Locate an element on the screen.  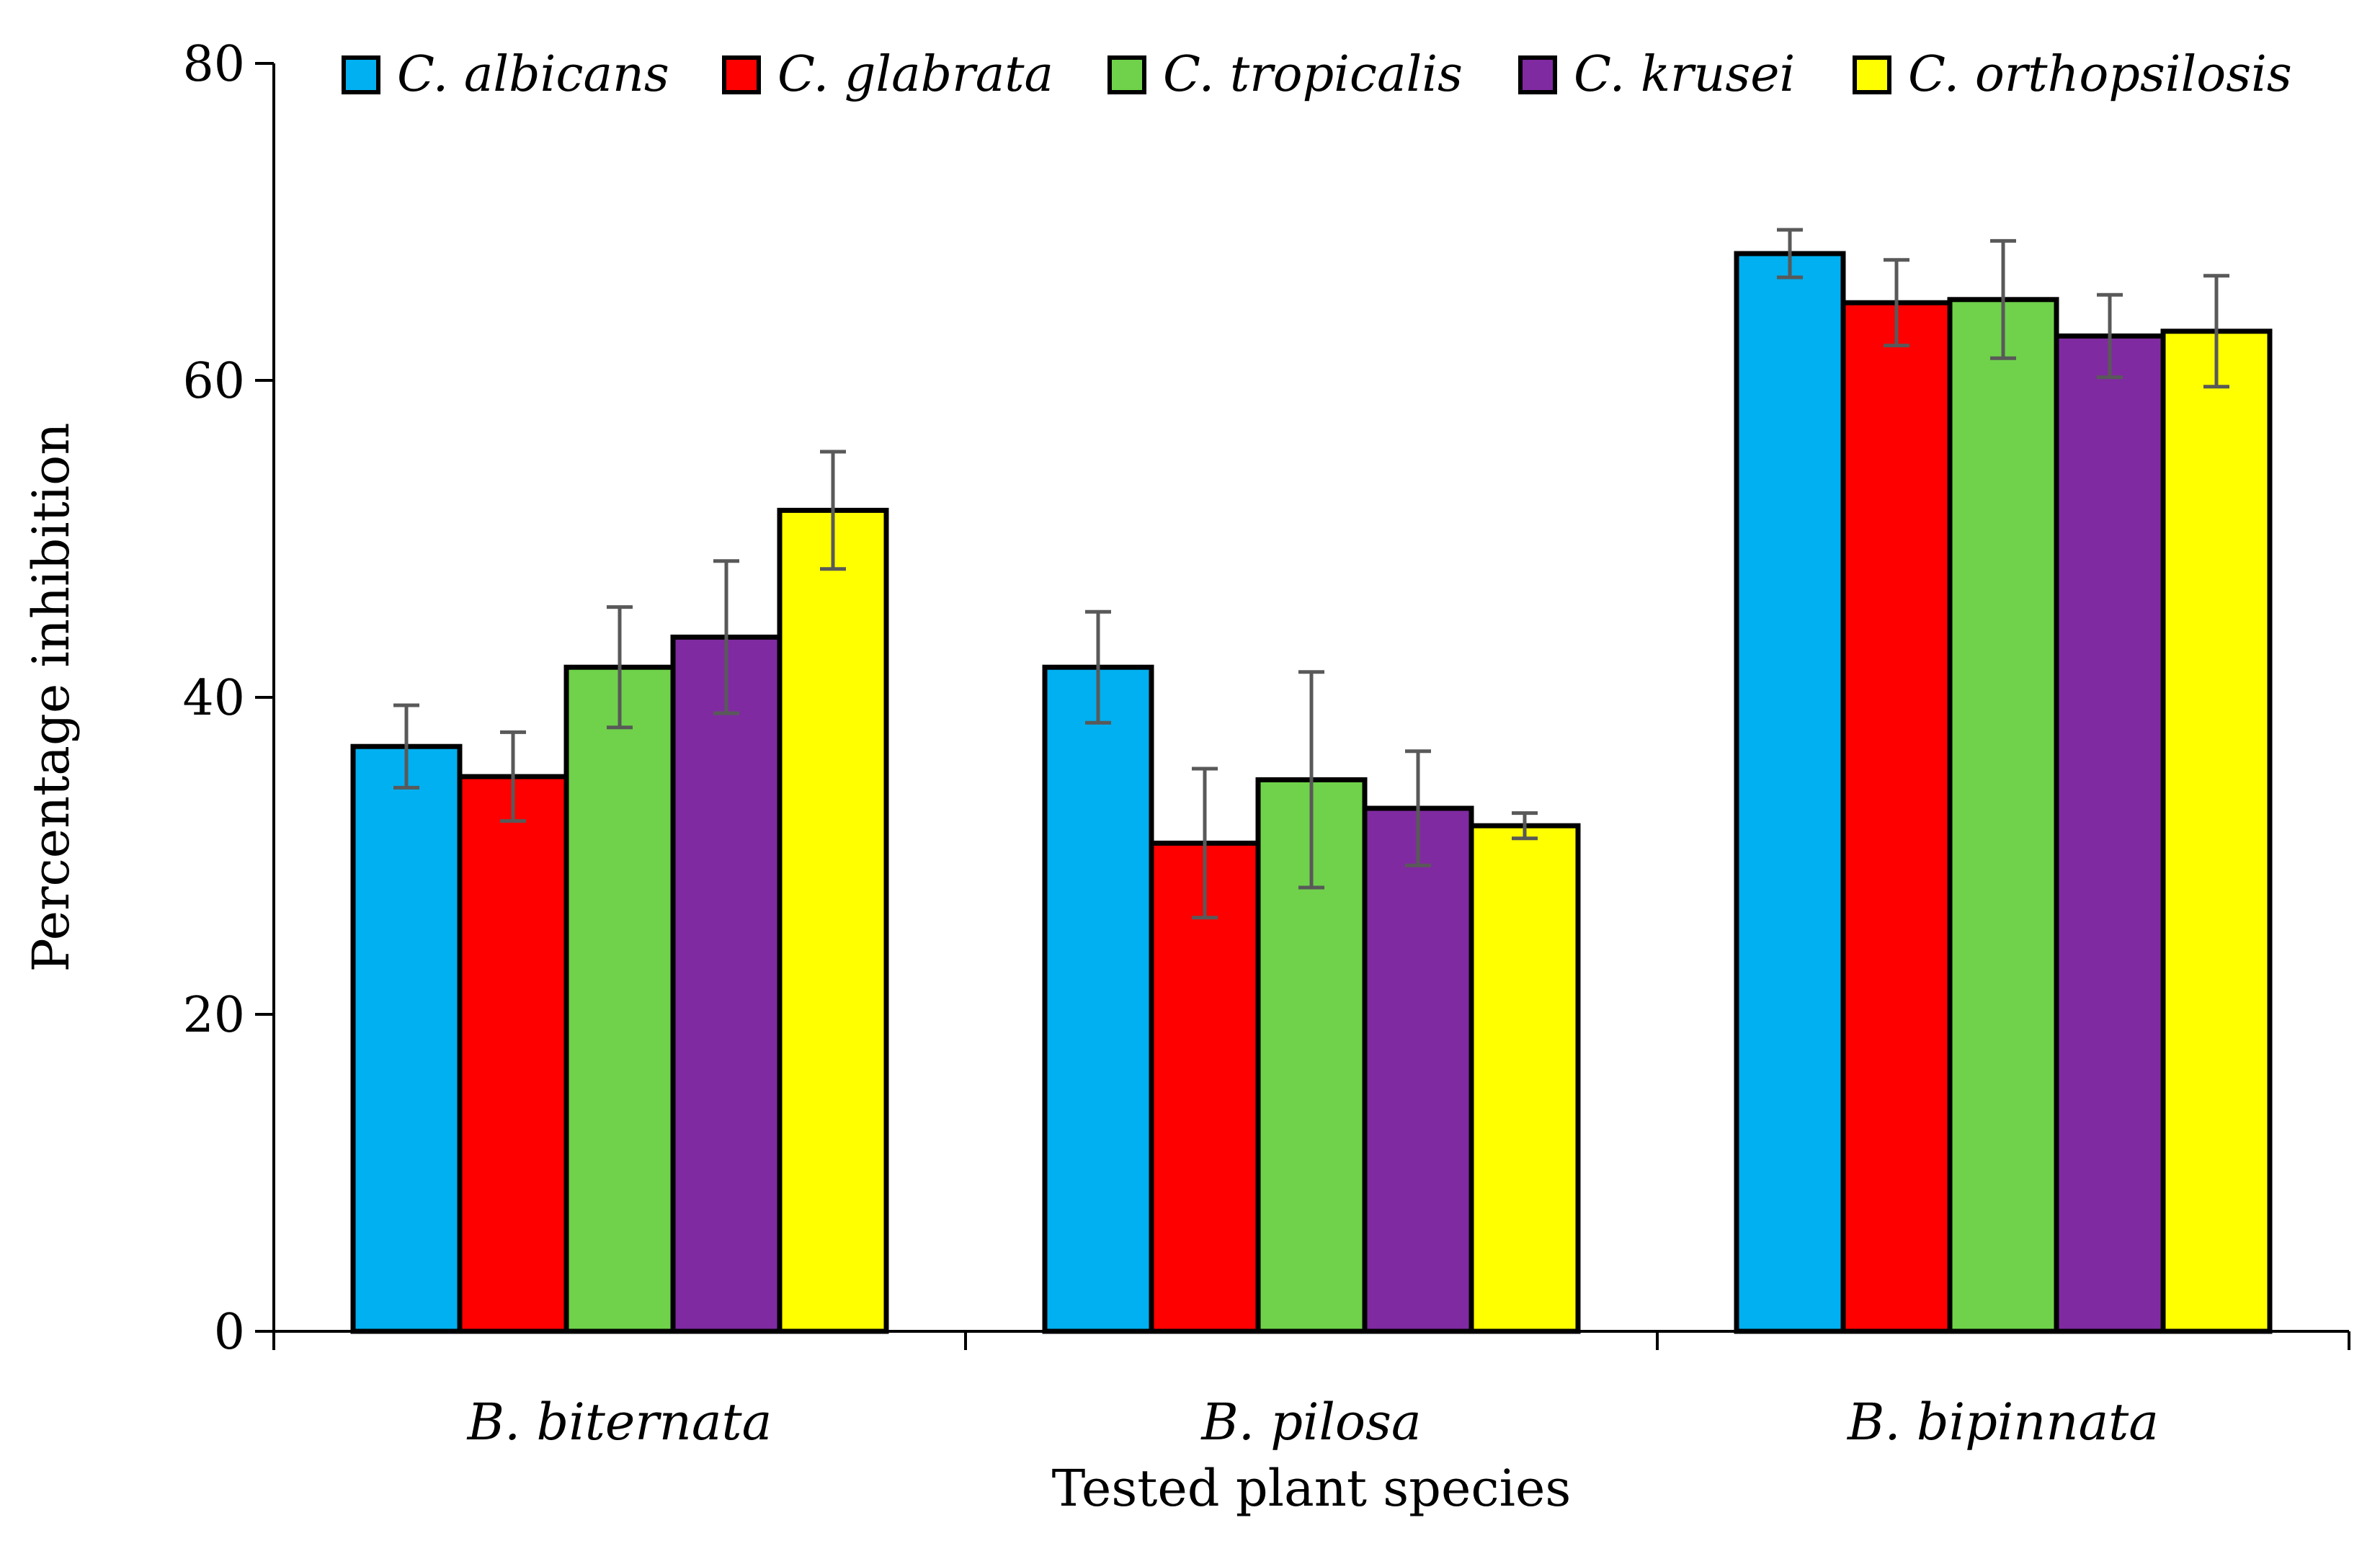
y-tick-label: 80 is located at coordinates (213, 65).